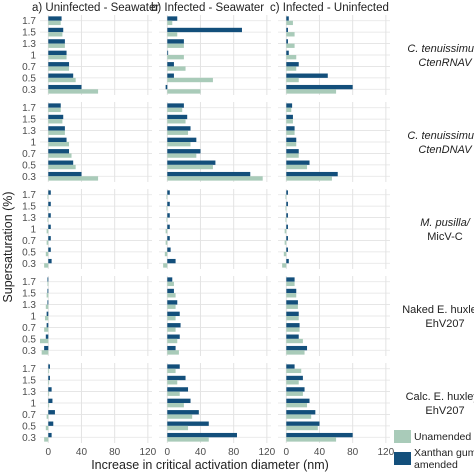 The height and width of the screenshot is (474, 474). Describe the element at coordinates (329, 8) in the screenshot. I see `column-title: c) Infected - Uninfected` at that location.